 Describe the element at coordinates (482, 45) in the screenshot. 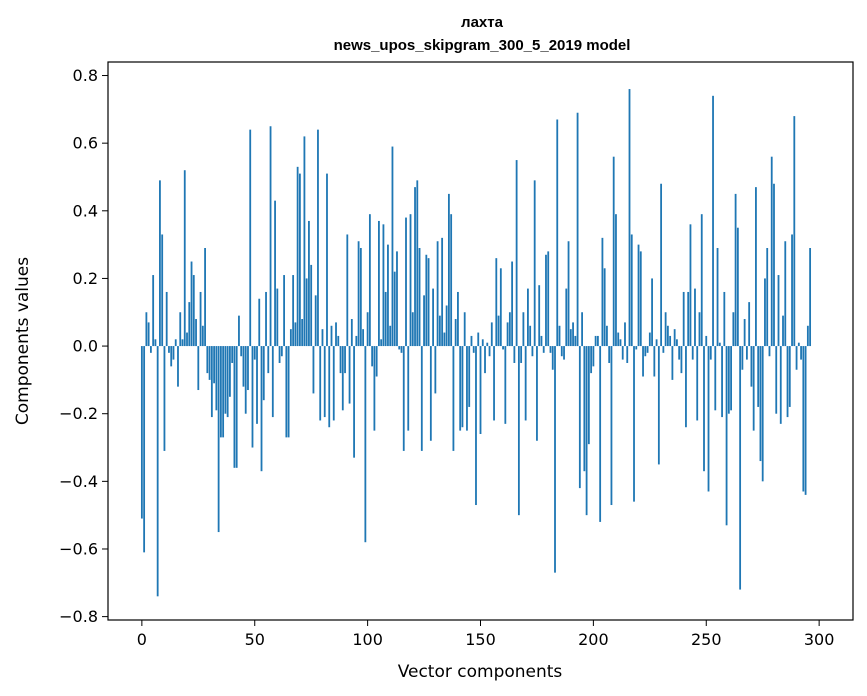

I see `chart-subtitle: news_upos_skipgram_300_5_2019 model` at that location.